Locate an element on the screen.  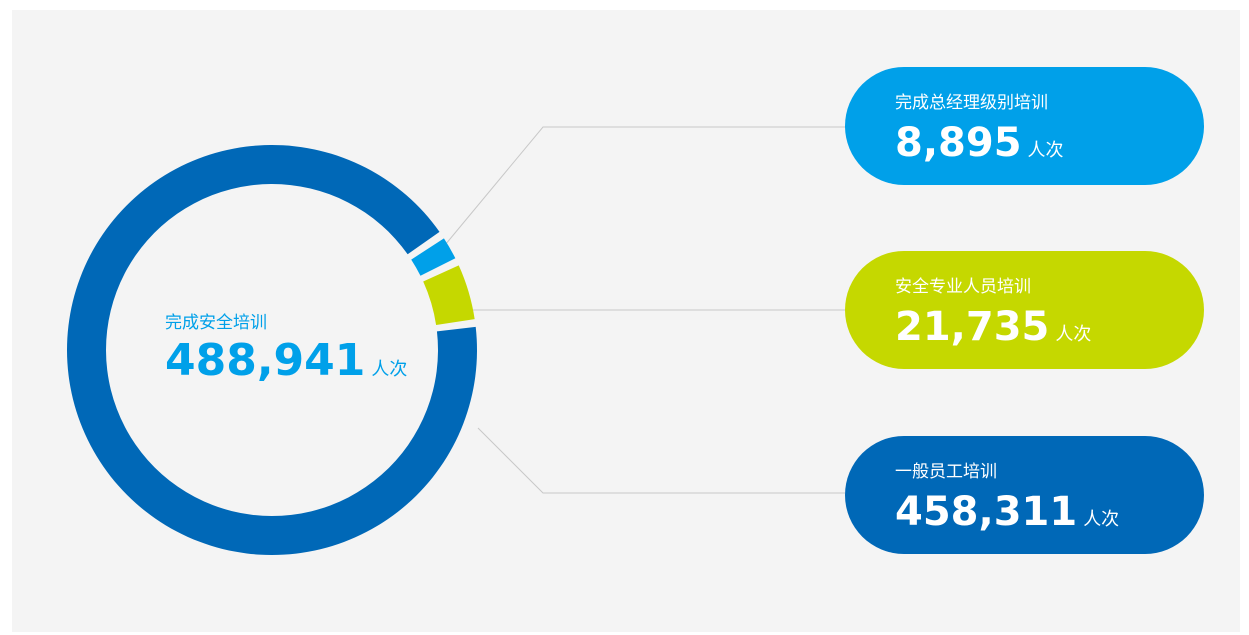
center-label: 完成安全培训 is located at coordinates (216, 323).